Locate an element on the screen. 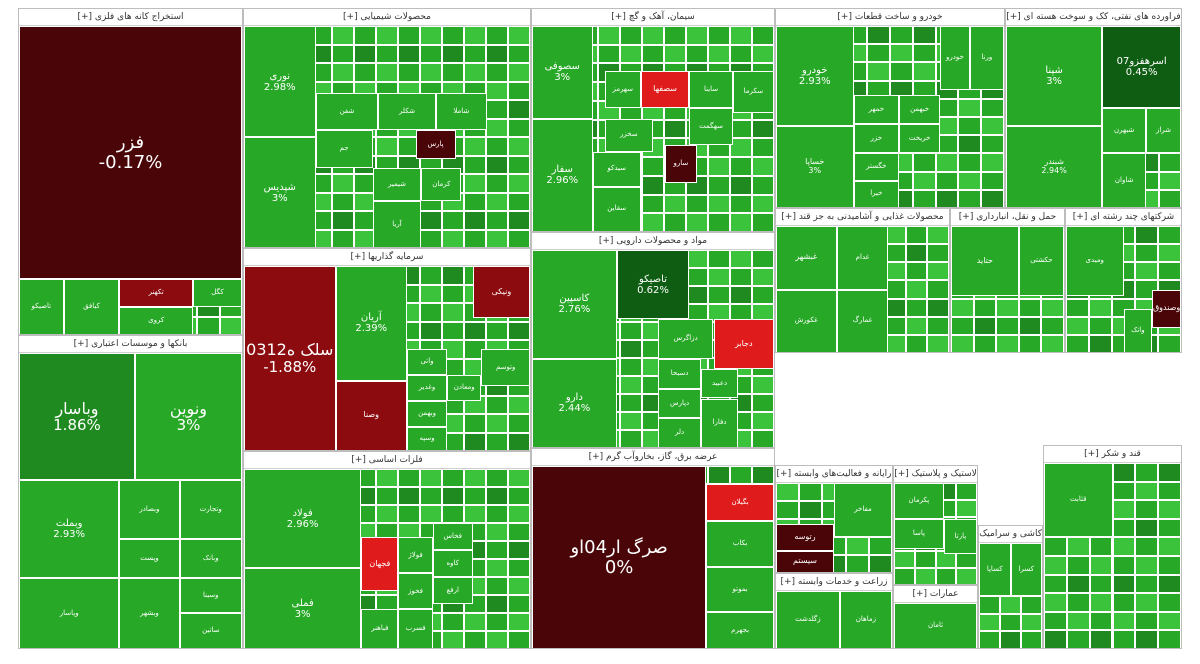  stock-tile: فخاس is located at coordinates (452, 536).